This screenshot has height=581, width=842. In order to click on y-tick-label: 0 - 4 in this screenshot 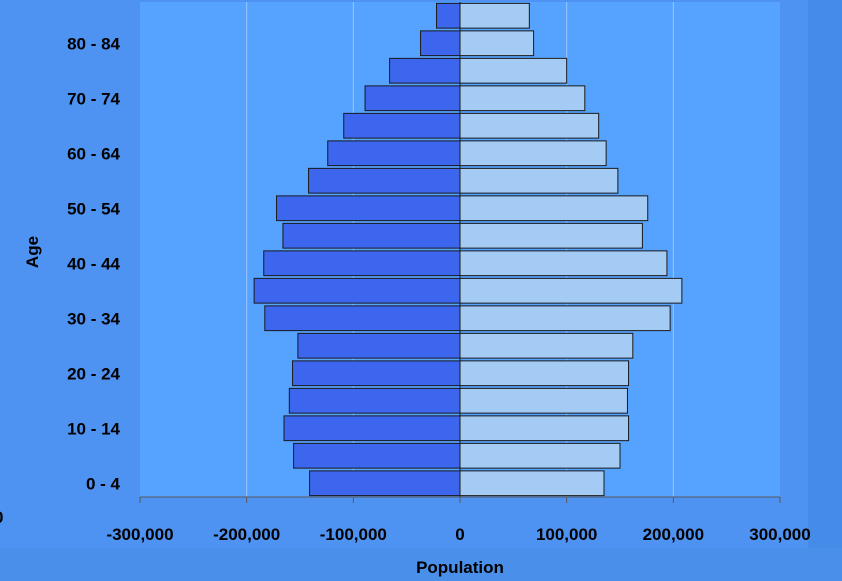, I will do `click(103, 483)`.